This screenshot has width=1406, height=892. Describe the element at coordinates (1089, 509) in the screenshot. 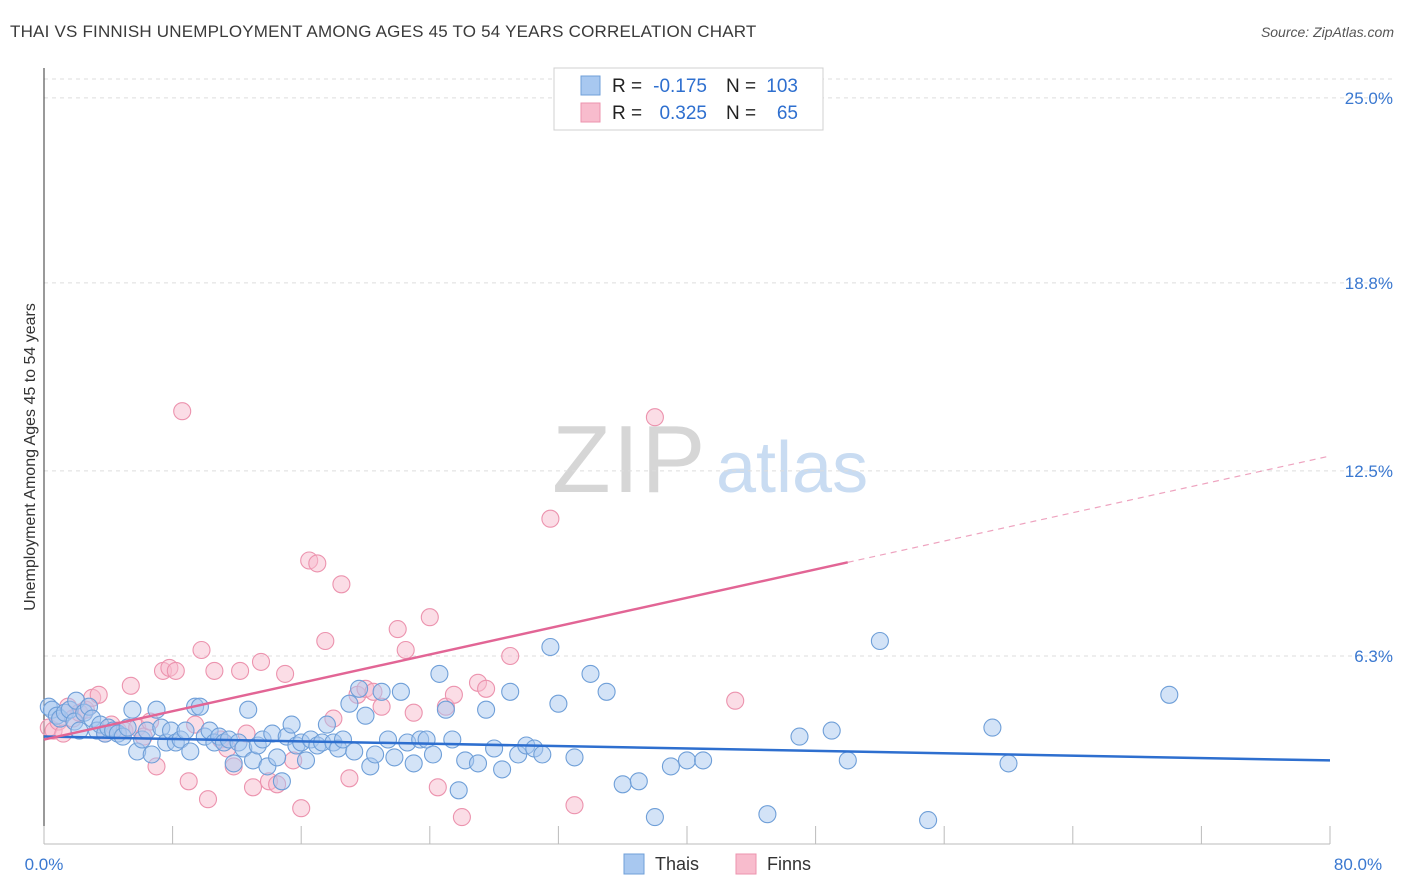

I see `finns-trend-extension` at that location.